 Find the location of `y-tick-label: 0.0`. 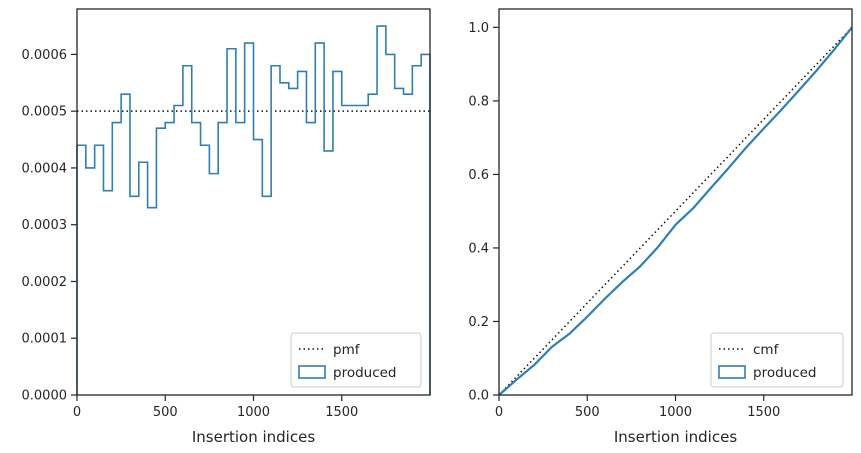

y-tick-label: 0.0 is located at coordinates (478, 396).